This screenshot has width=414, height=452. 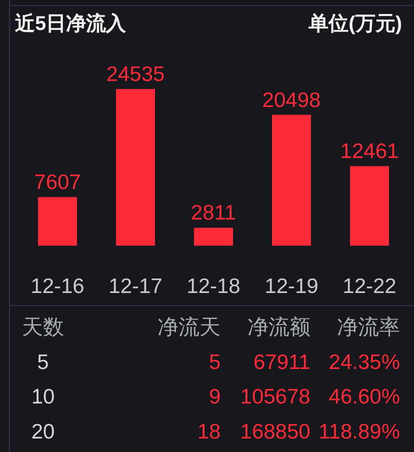 I want to click on text: 24.35%, so click(x=364, y=362).